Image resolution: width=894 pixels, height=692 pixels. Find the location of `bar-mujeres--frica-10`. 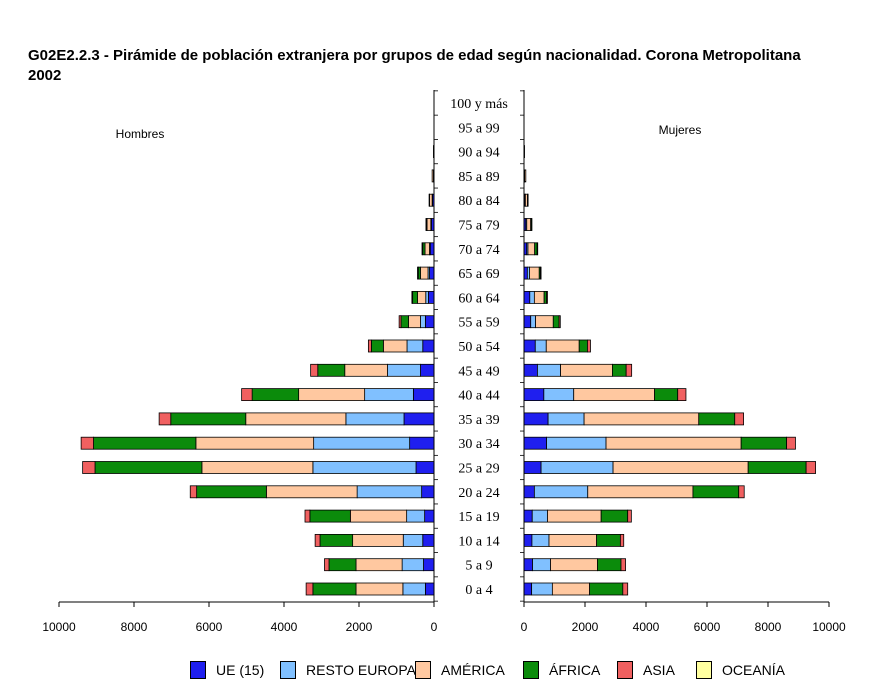

bar-mujeres--frica-10 is located at coordinates (583, 346).